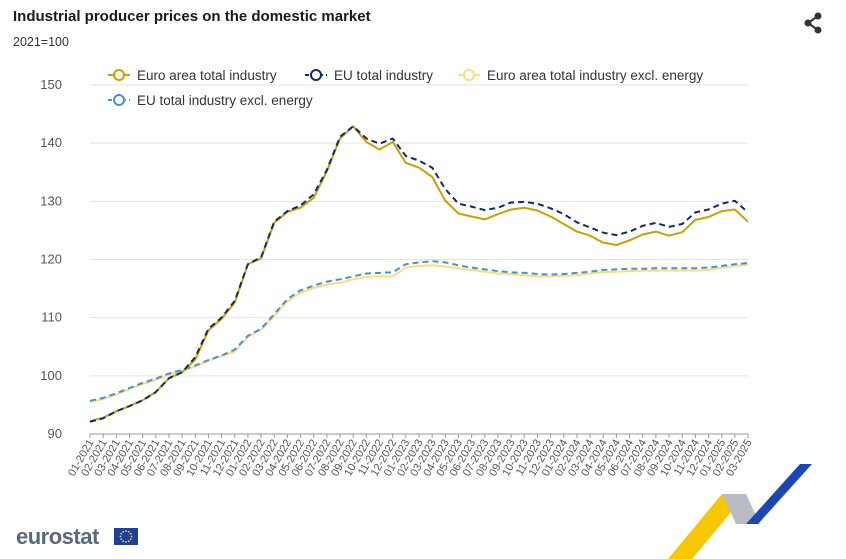 The height and width of the screenshot is (559, 846). Describe the element at coordinates (51, 375) in the screenshot. I see `y-tick-label: 100` at that location.